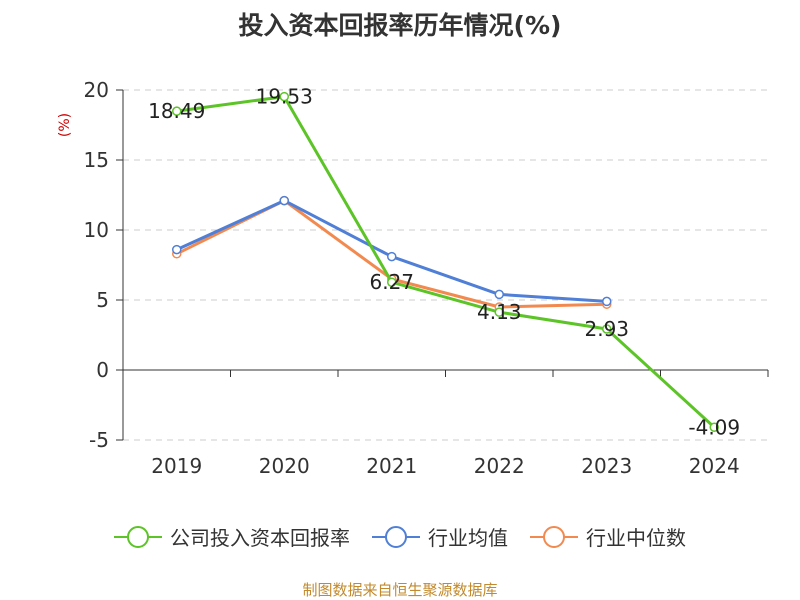 The height and width of the screenshot is (600, 800). I want to click on data-label: -4.09, so click(714, 427).